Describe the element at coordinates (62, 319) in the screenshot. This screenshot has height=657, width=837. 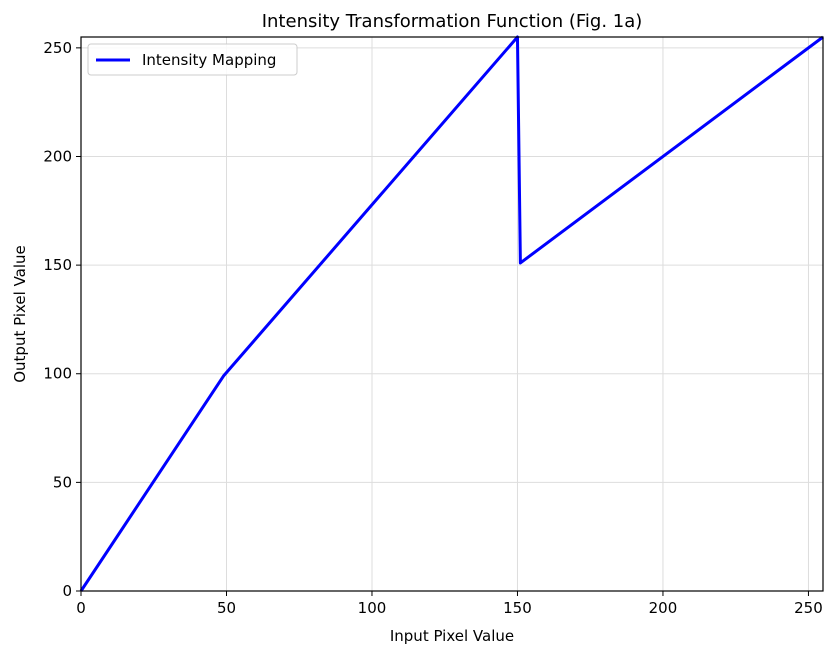
I see `y-axis: 0 50 100 150 200 250` at that location.